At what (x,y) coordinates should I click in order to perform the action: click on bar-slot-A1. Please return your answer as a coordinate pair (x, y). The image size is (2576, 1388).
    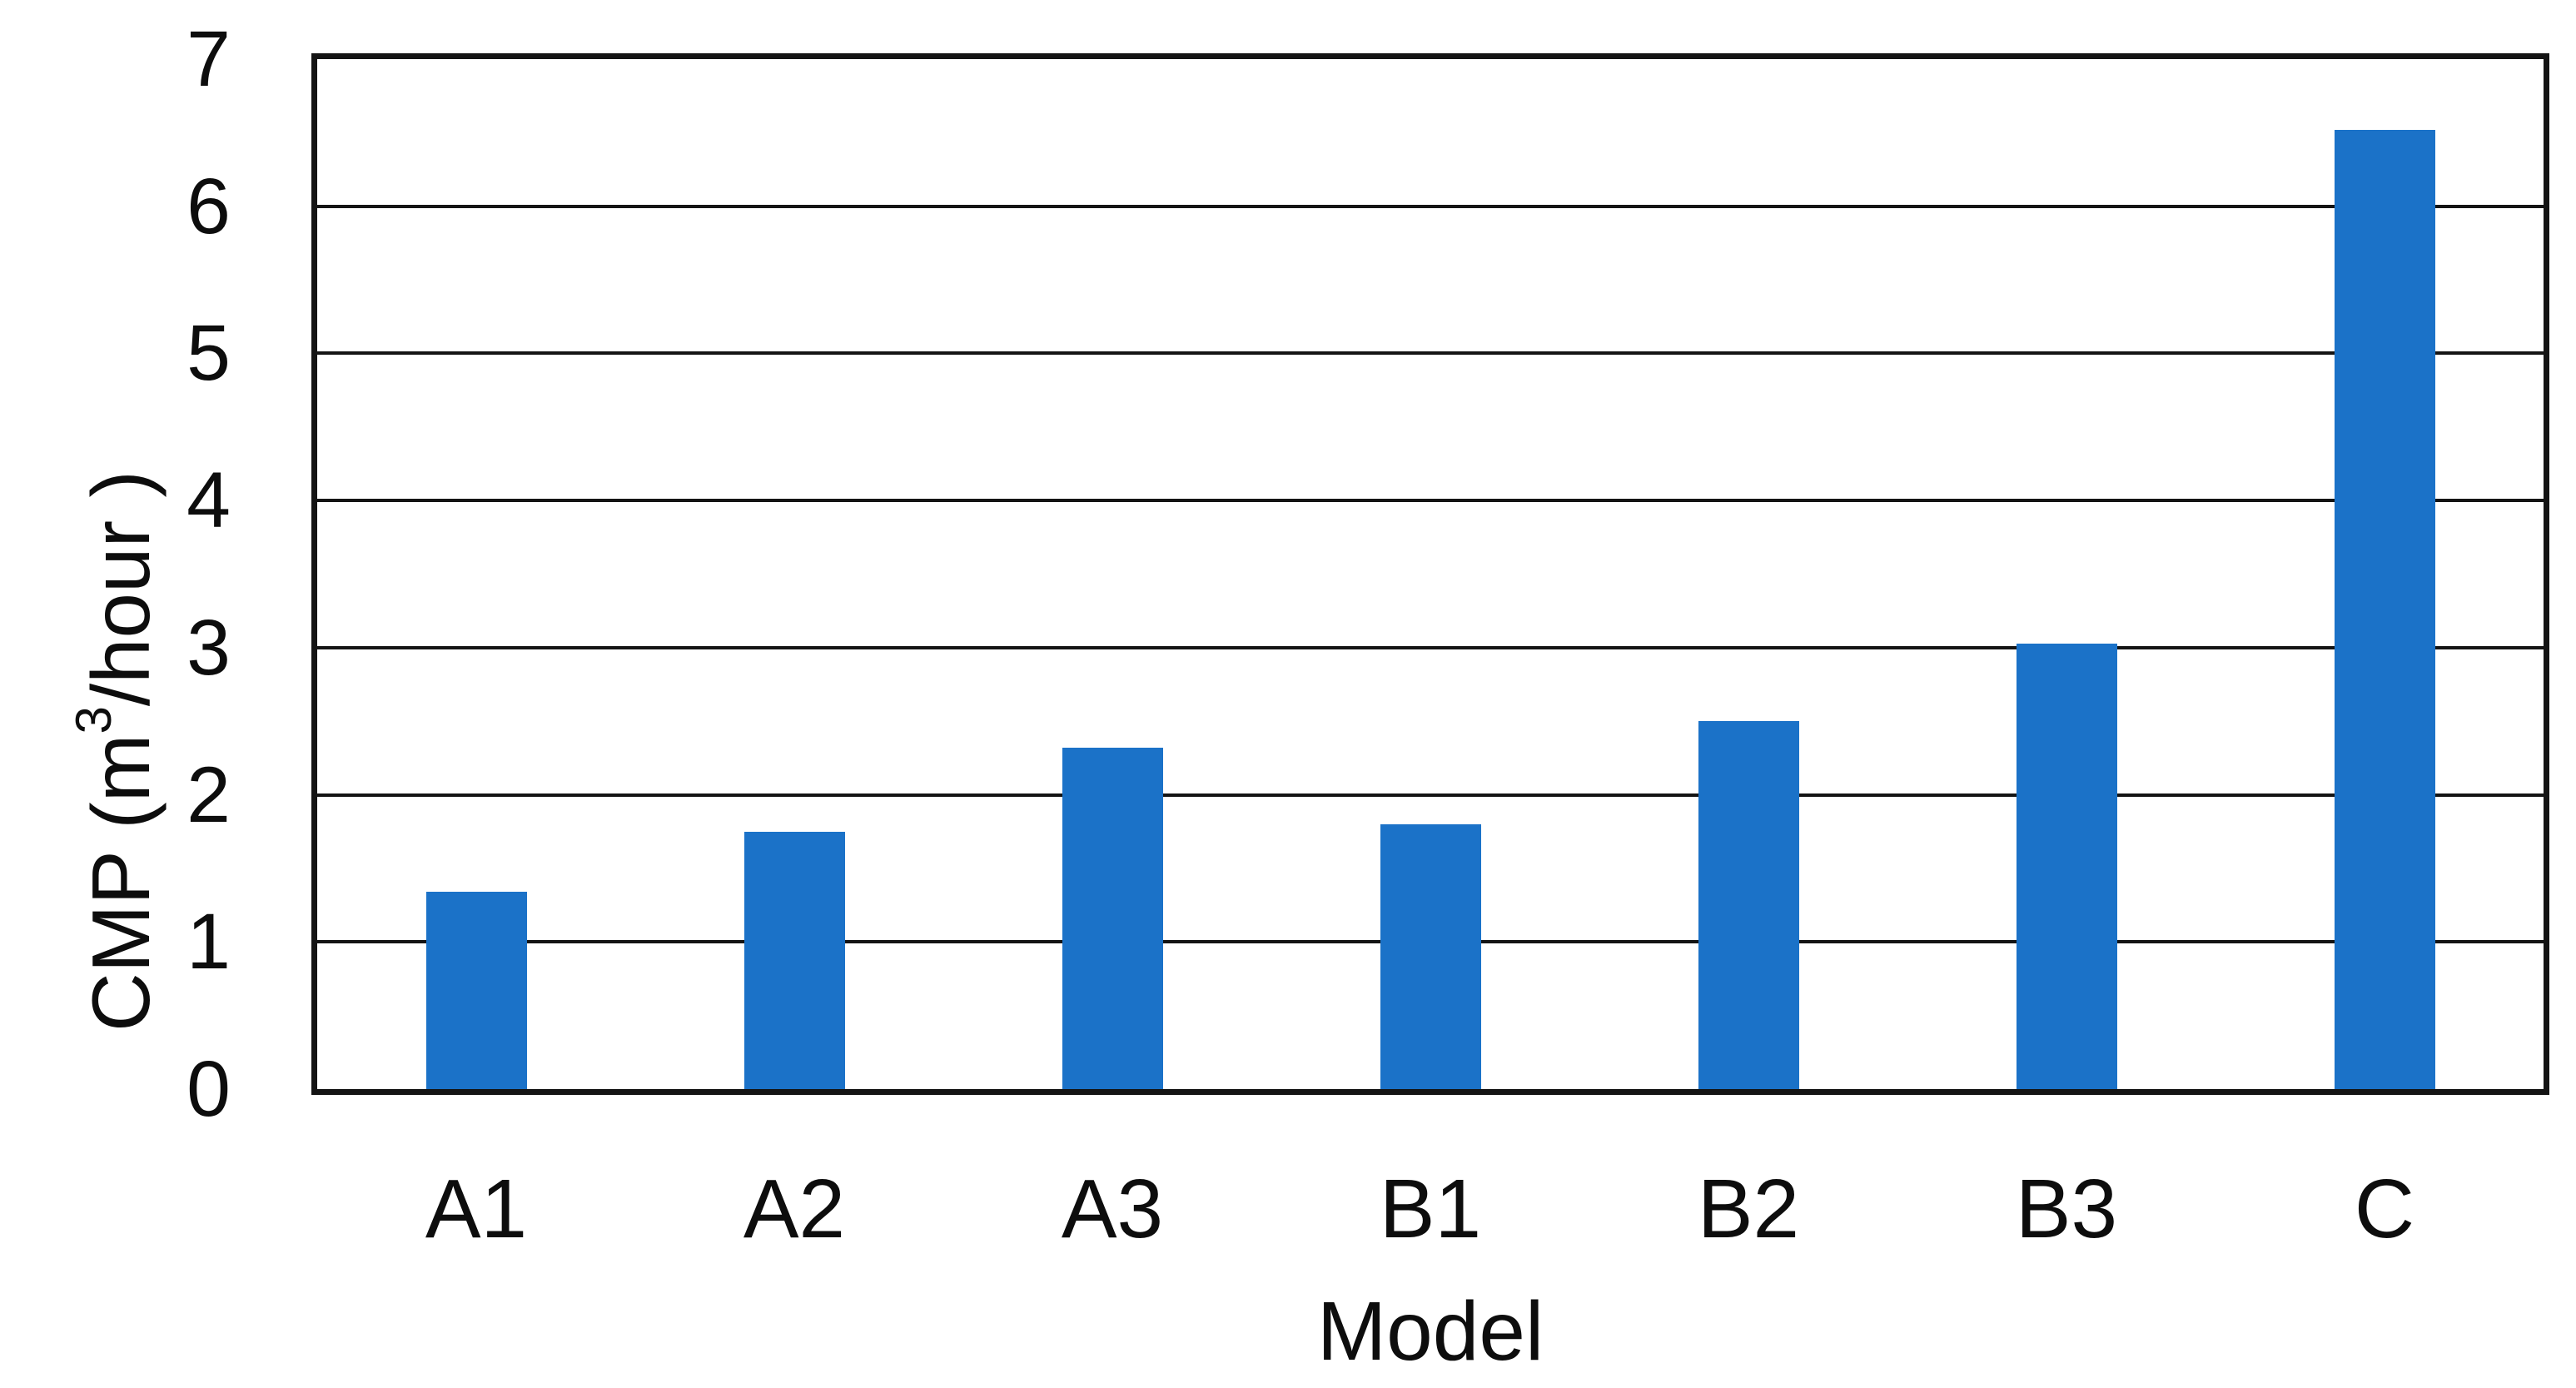
    Looking at the image, I should click on (476, 574).